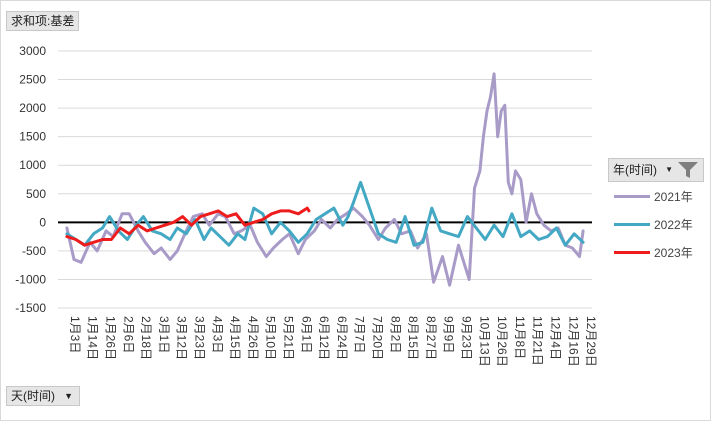  What do you see at coordinates (271, 338) in the screenshot?
I see `x-tick-label: 5月10日` at bounding box center [271, 338].